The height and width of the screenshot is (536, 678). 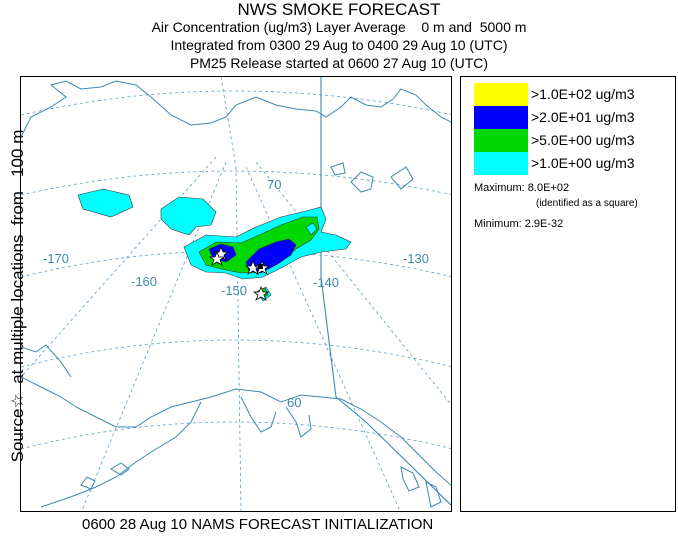 I want to click on legend-label-2: >2.0E+01 ug/m3, so click(x=583, y=117).